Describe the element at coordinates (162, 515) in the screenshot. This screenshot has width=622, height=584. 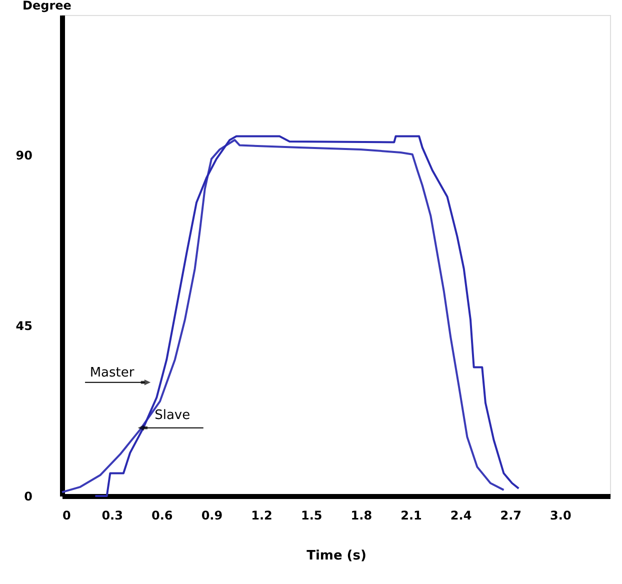
I see `x-tick-label: 0.6` at that location.